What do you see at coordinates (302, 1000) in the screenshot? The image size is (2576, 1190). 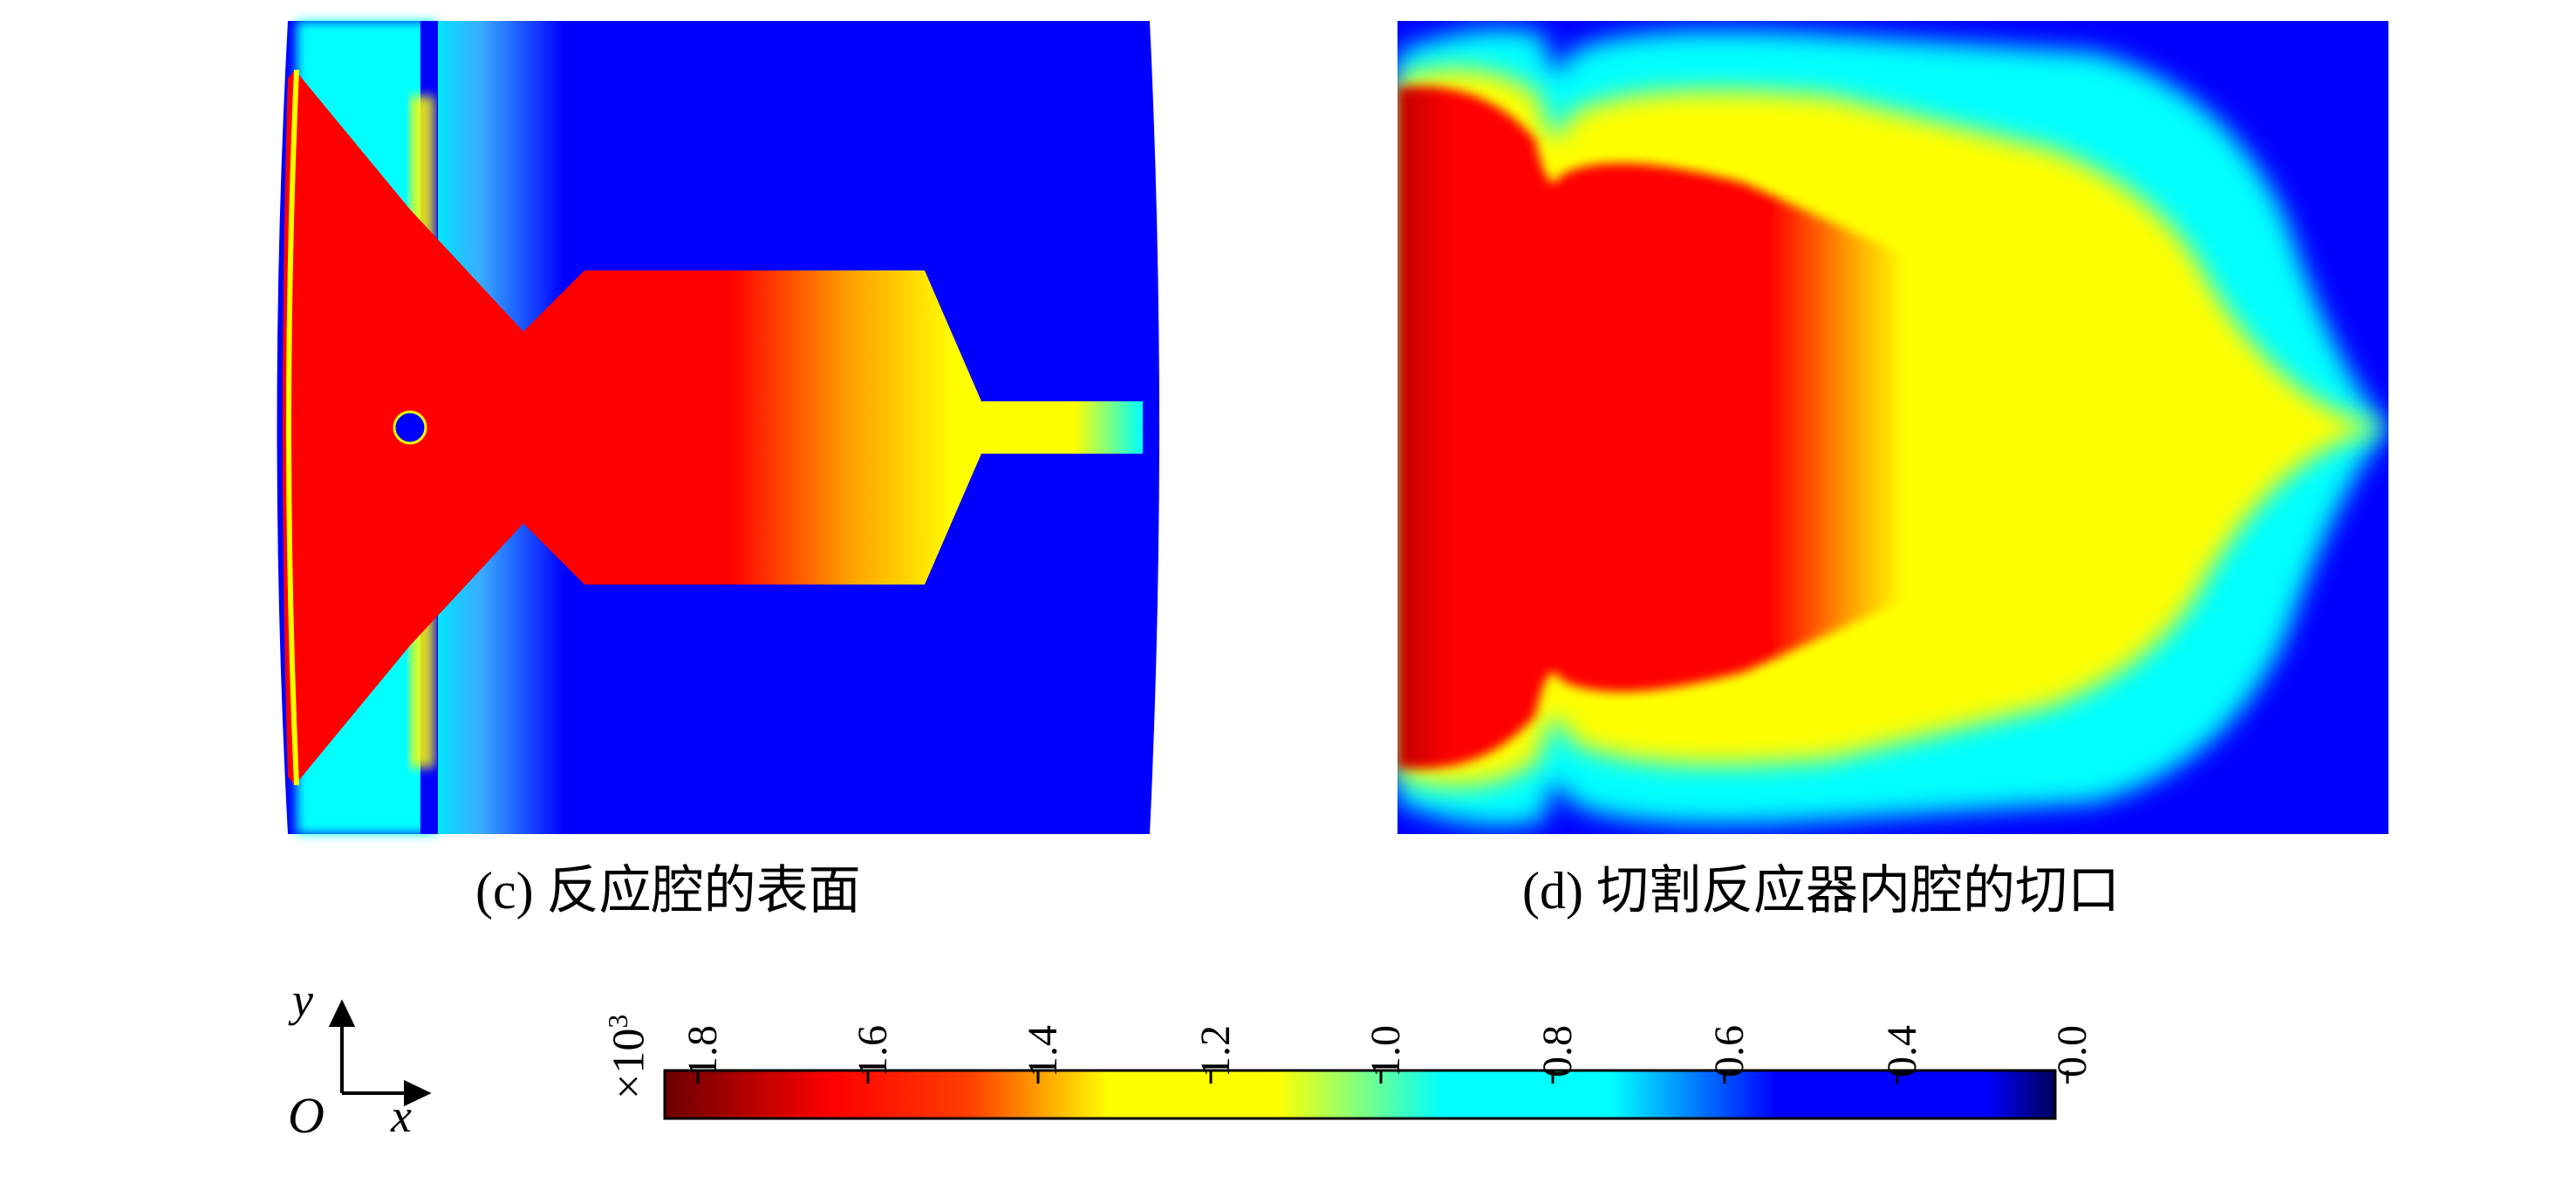 I see `y-axis-label: y` at bounding box center [302, 1000].